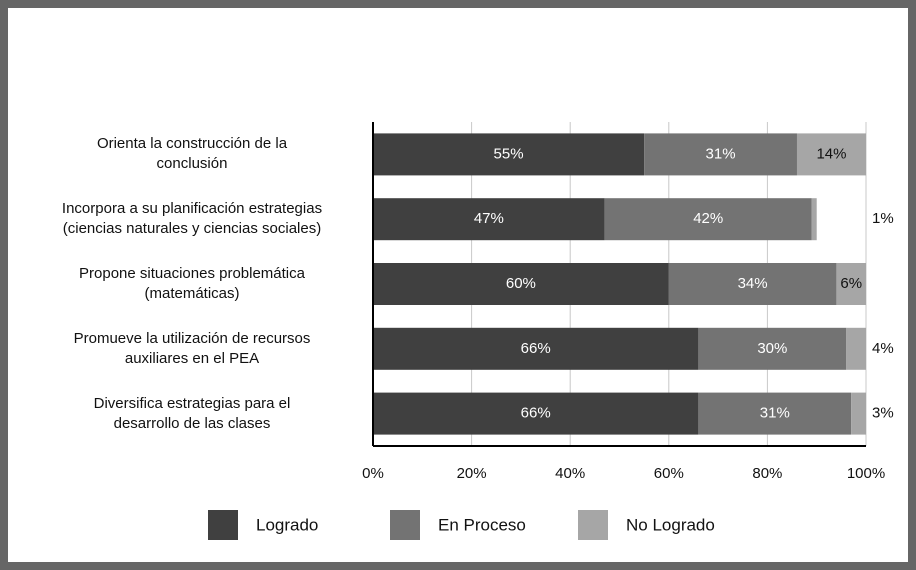 The image size is (916, 570). I want to click on data-label: 34%, so click(753, 283).